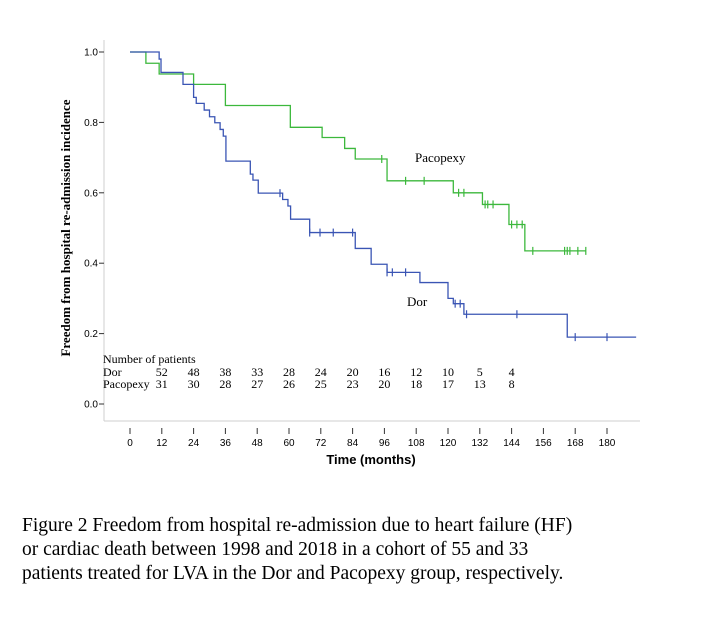 The image size is (723, 617). What do you see at coordinates (225, 372) in the screenshot?
I see `risk-value: 38` at bounding box center [225, 372].